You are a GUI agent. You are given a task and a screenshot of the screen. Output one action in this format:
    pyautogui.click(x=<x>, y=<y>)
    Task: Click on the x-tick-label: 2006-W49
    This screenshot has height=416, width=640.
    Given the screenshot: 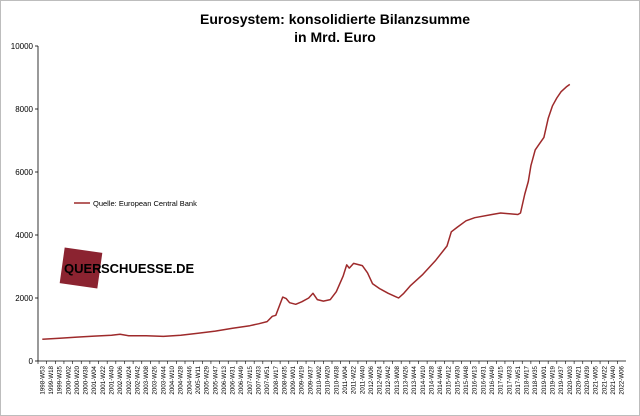 What is the action you would take?
    pyautogui.click(x=241, y=379)
    